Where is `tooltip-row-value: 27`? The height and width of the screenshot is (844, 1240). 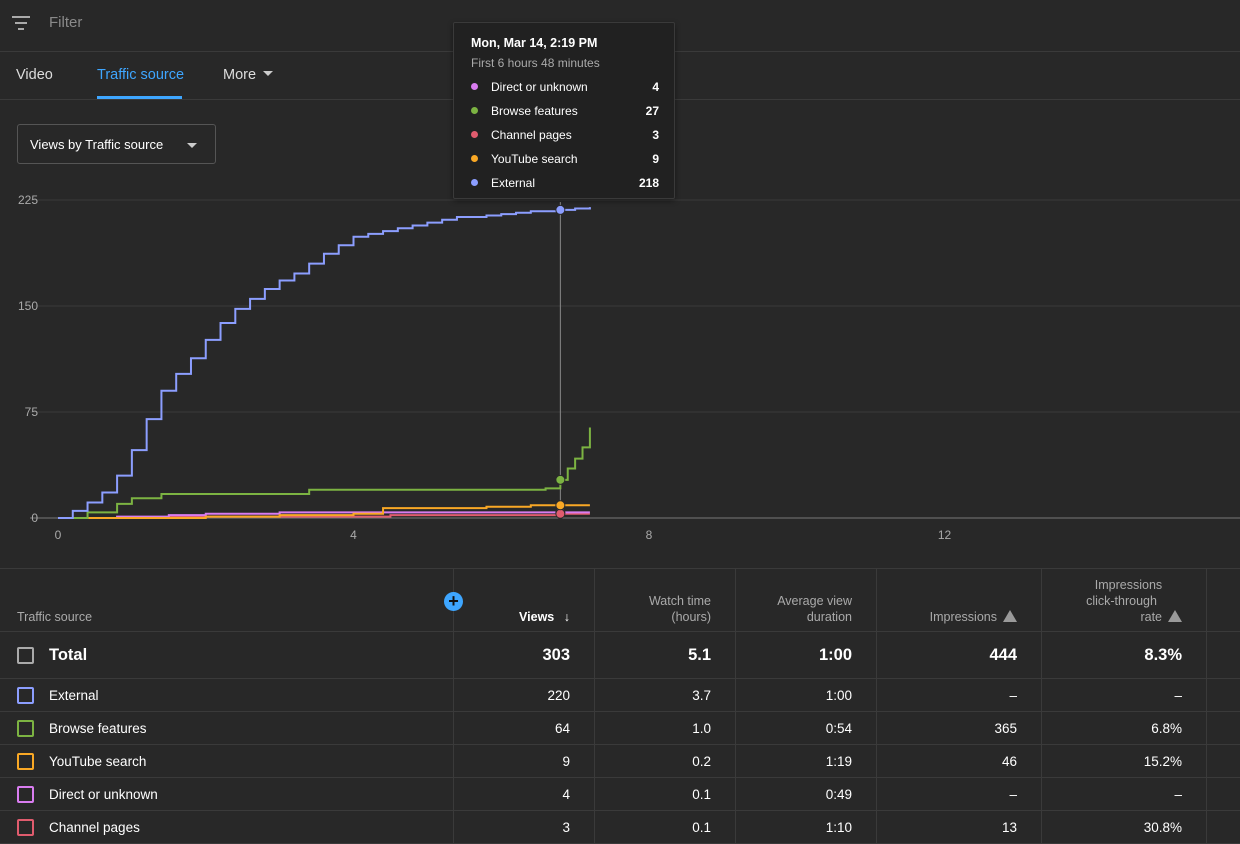
tooltip-row-value: 27 is located at coordinates (652, 111).